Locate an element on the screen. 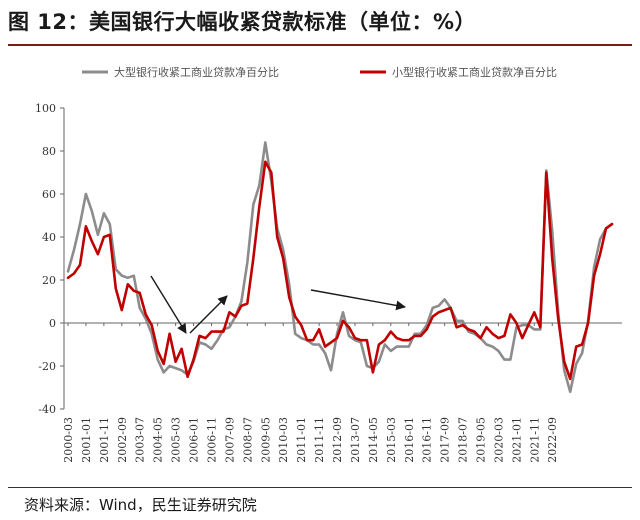 Image resolution: width=640 pixels, height=520 pixels. y-tick-label: -20 is located at coordinates (47, 366).